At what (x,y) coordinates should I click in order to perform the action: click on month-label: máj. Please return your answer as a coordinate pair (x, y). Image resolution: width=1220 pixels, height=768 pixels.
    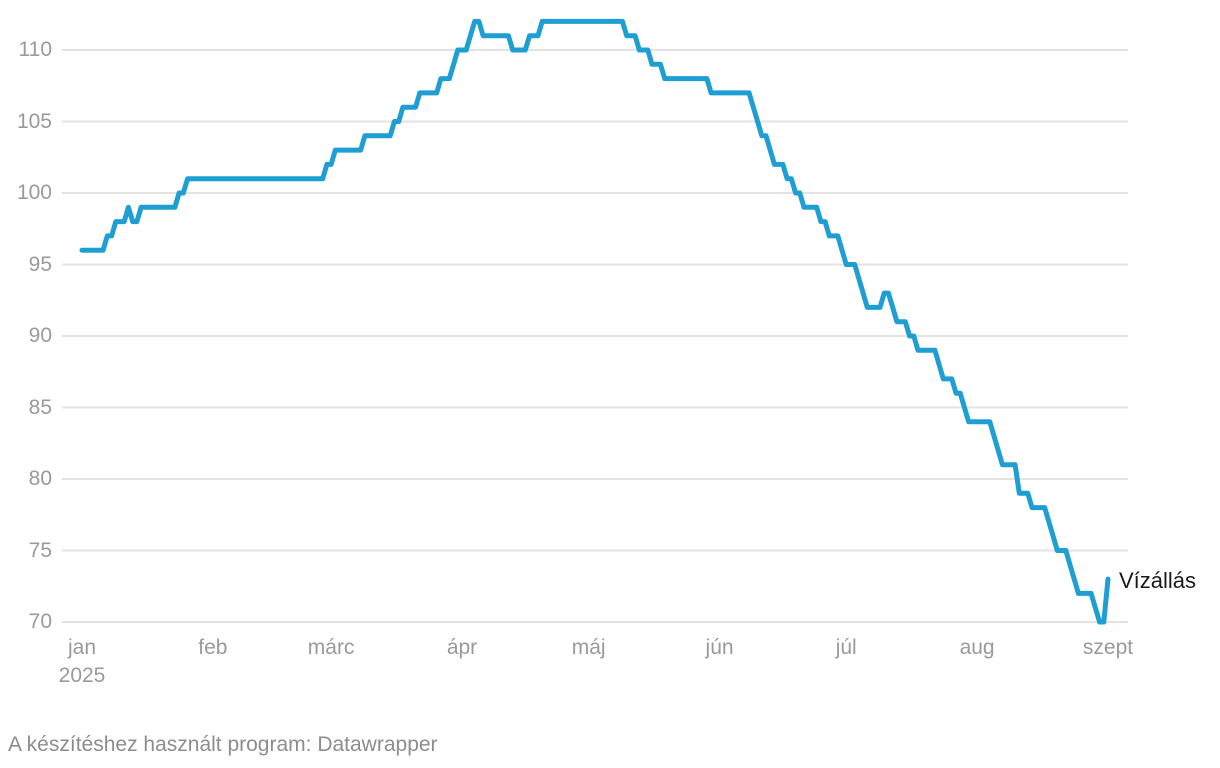
    Looking at the image, I should click on (588, 647).